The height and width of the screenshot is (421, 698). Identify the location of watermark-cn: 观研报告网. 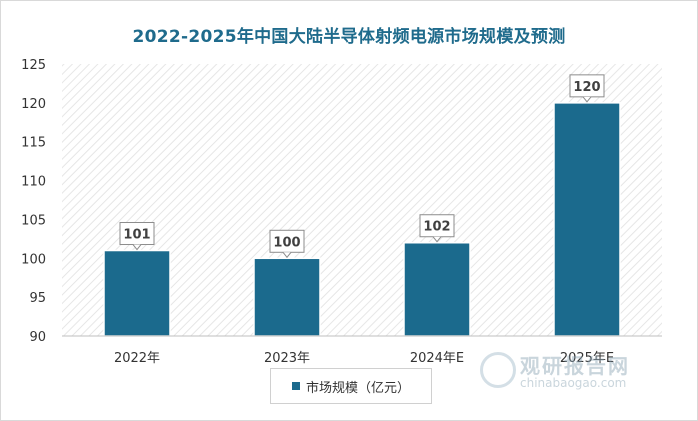
(575, 366).